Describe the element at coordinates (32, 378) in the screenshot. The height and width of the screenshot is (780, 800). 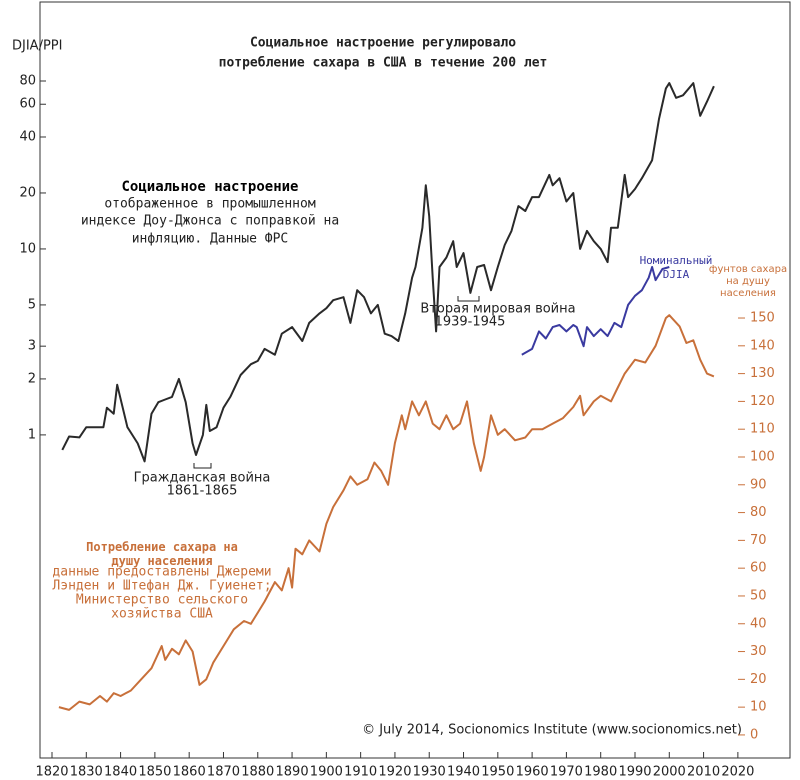
I see `y-tick-label: 2` at that location.